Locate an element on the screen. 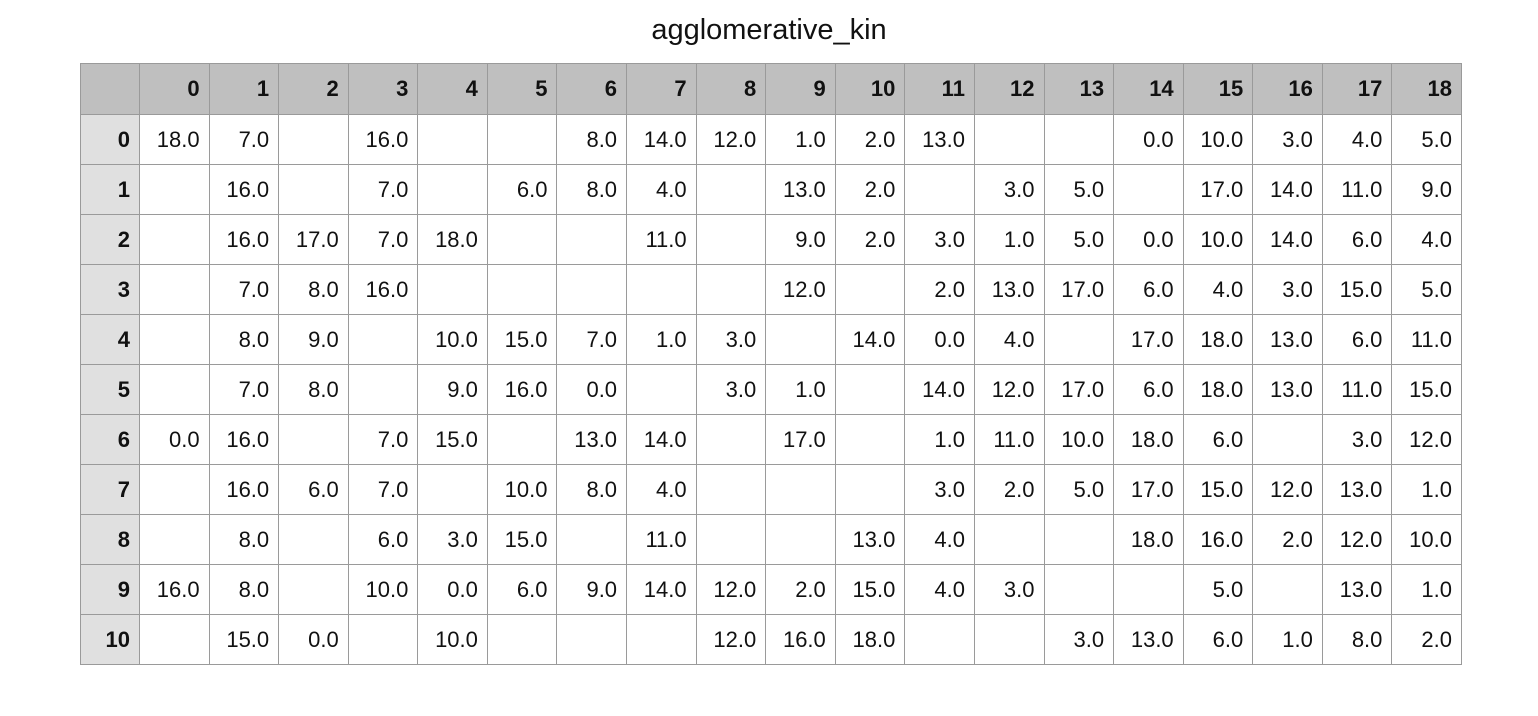  table-cell-r1-c14 is located at coordinates (1148, 189).